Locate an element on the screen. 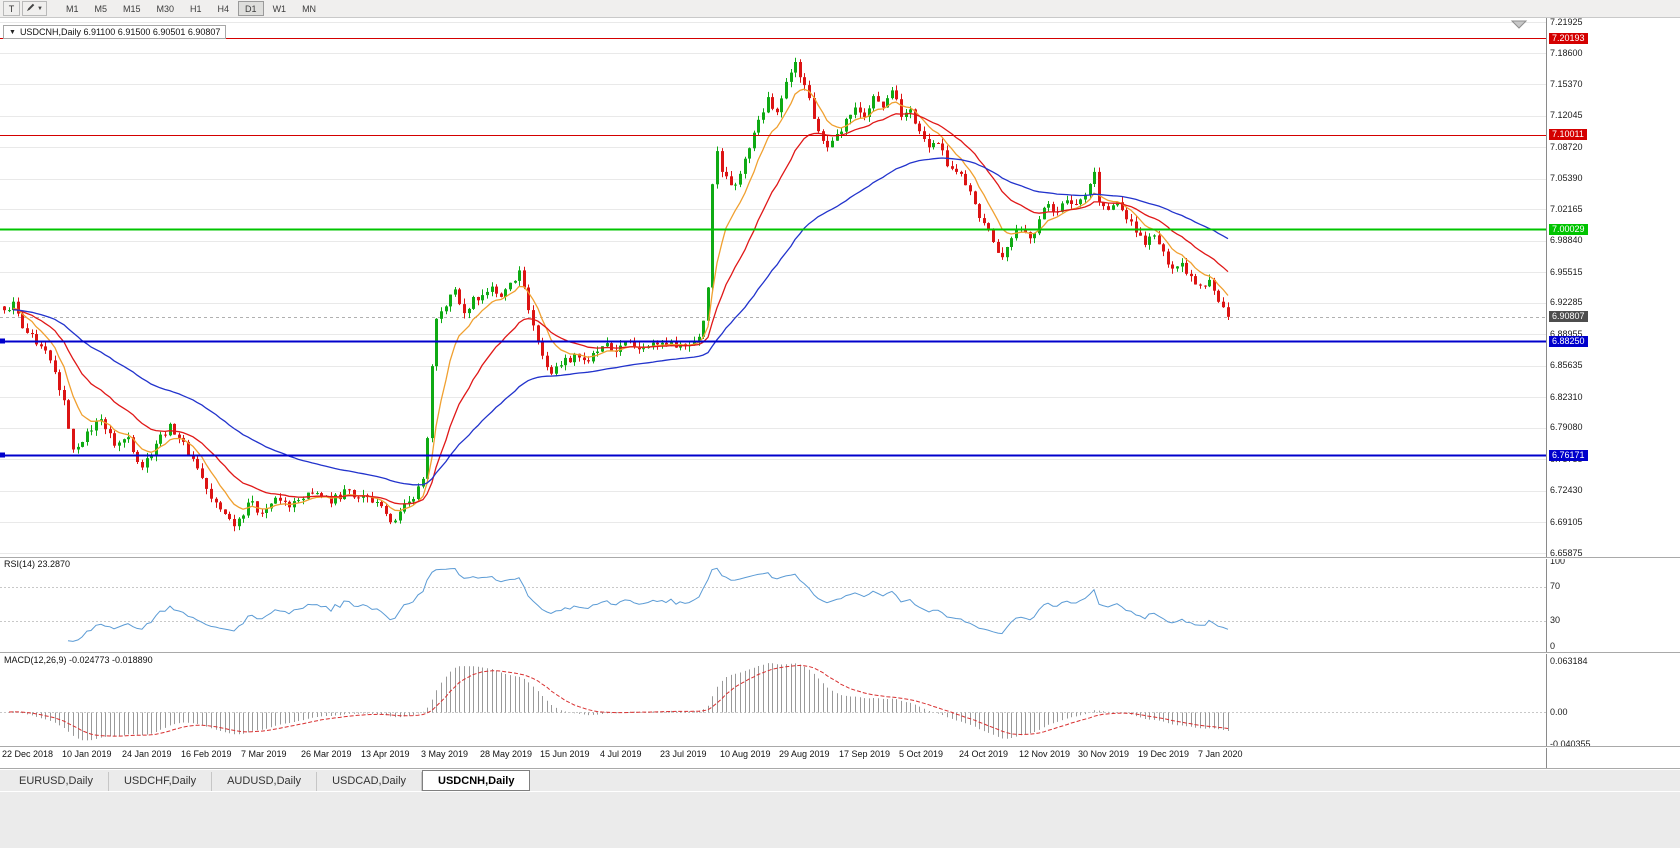 This screenshot has width=1680, height=848. macd-indicator-label: MACD(12,26,9) -0.024773 -0.018890 is located at coordinates (78, 660).